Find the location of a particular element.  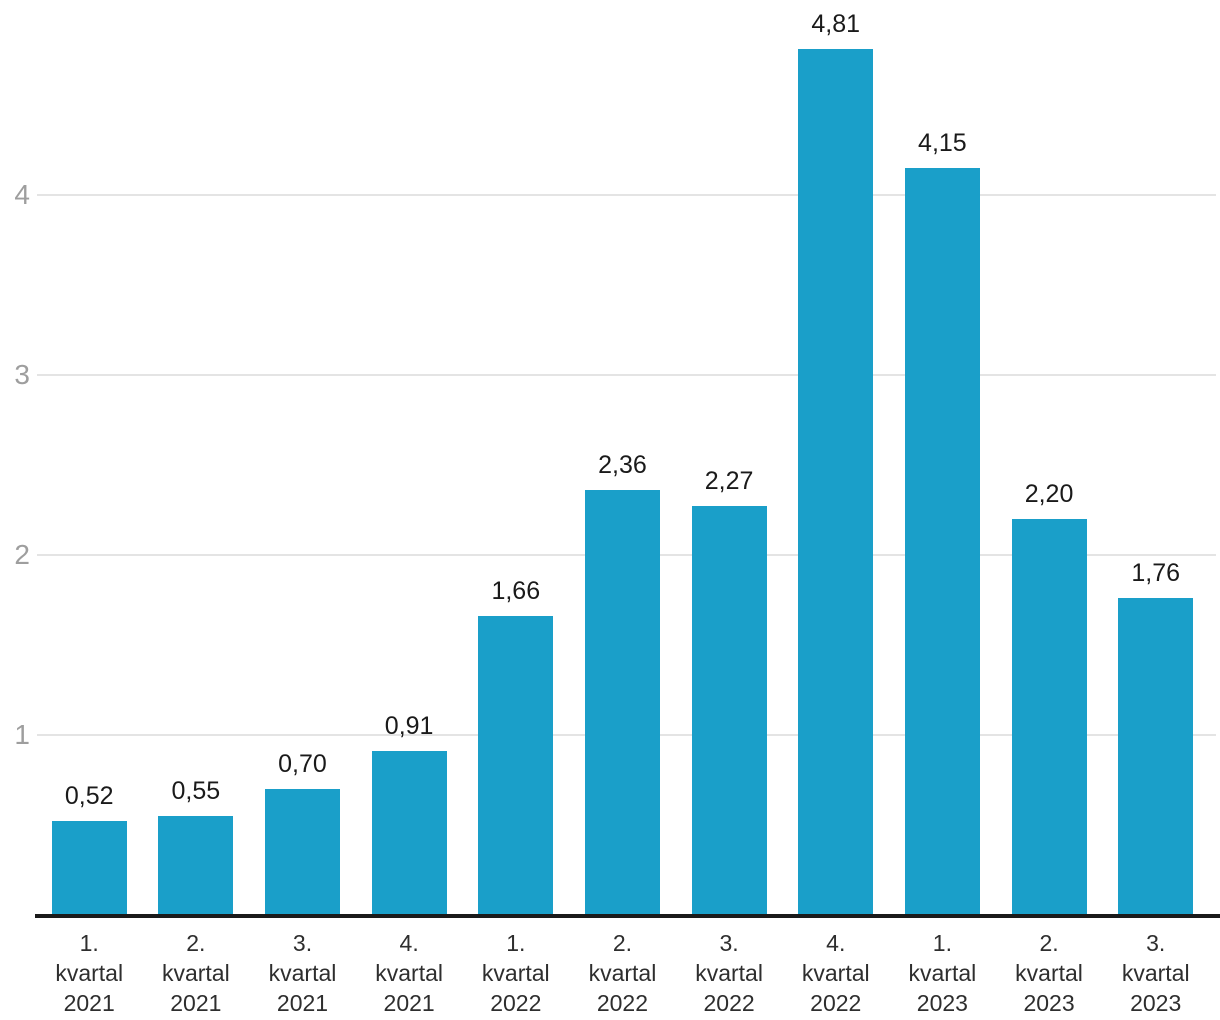

x-axis-label: 3. kvartal 2023 is located at coordinates (1155, 973).